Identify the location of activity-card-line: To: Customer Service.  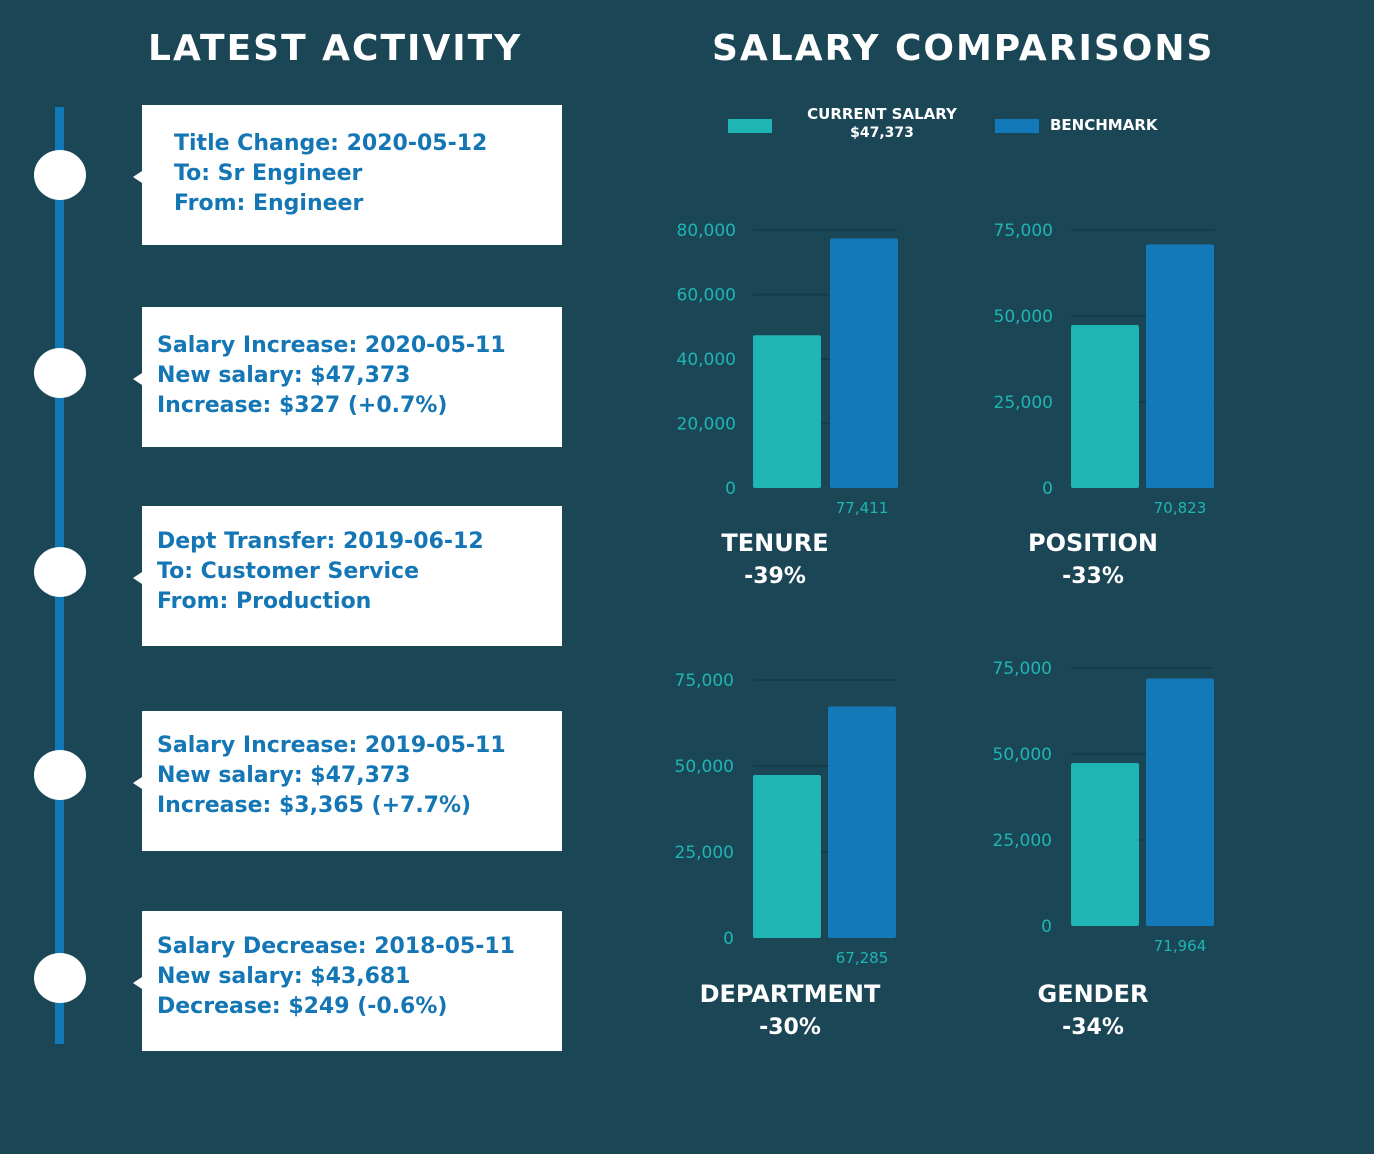
(288, 571).